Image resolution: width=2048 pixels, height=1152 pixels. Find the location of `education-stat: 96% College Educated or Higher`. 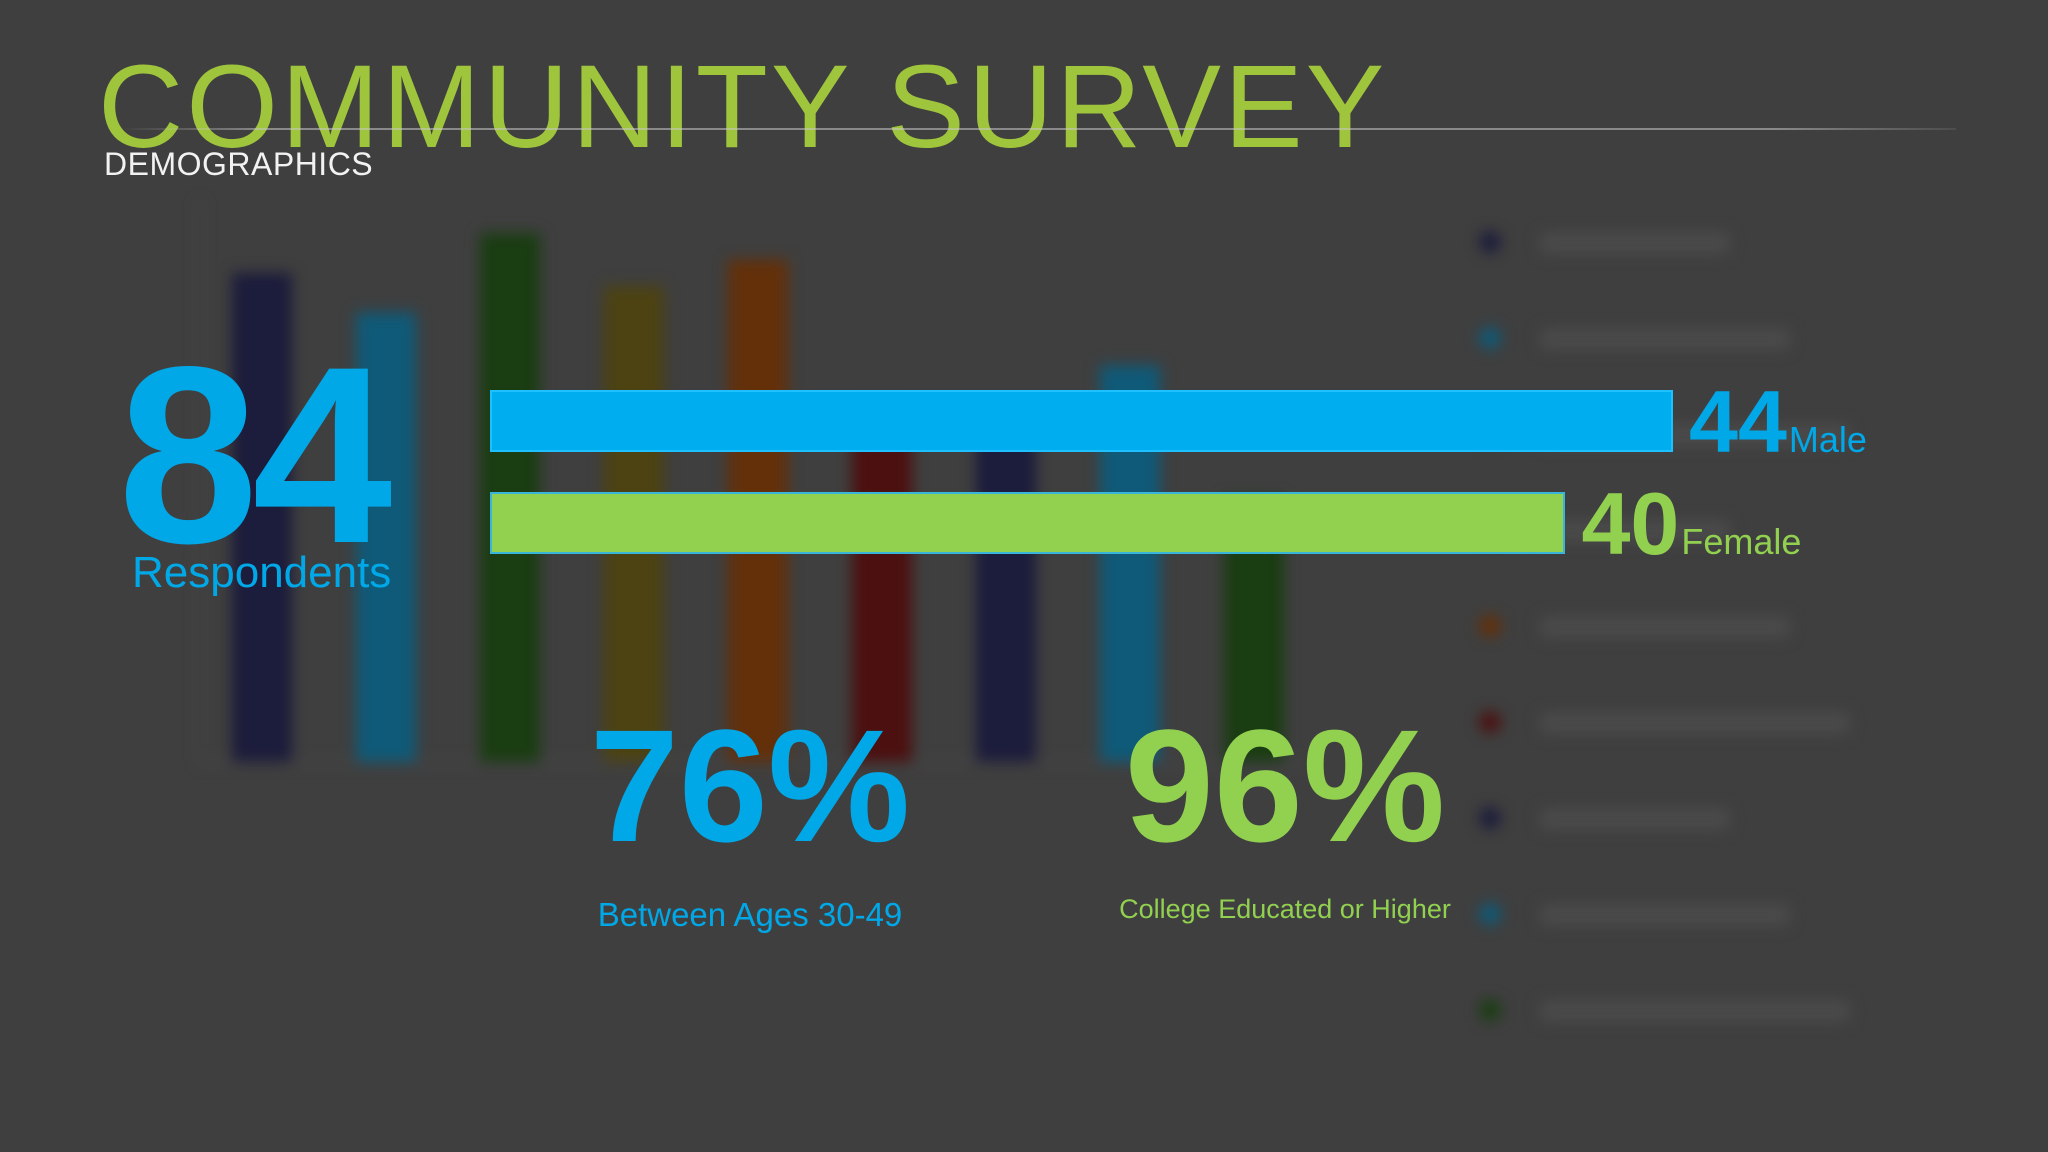

education-stat: 96% College Educated or Higher is located at coordinates (1285, 815).